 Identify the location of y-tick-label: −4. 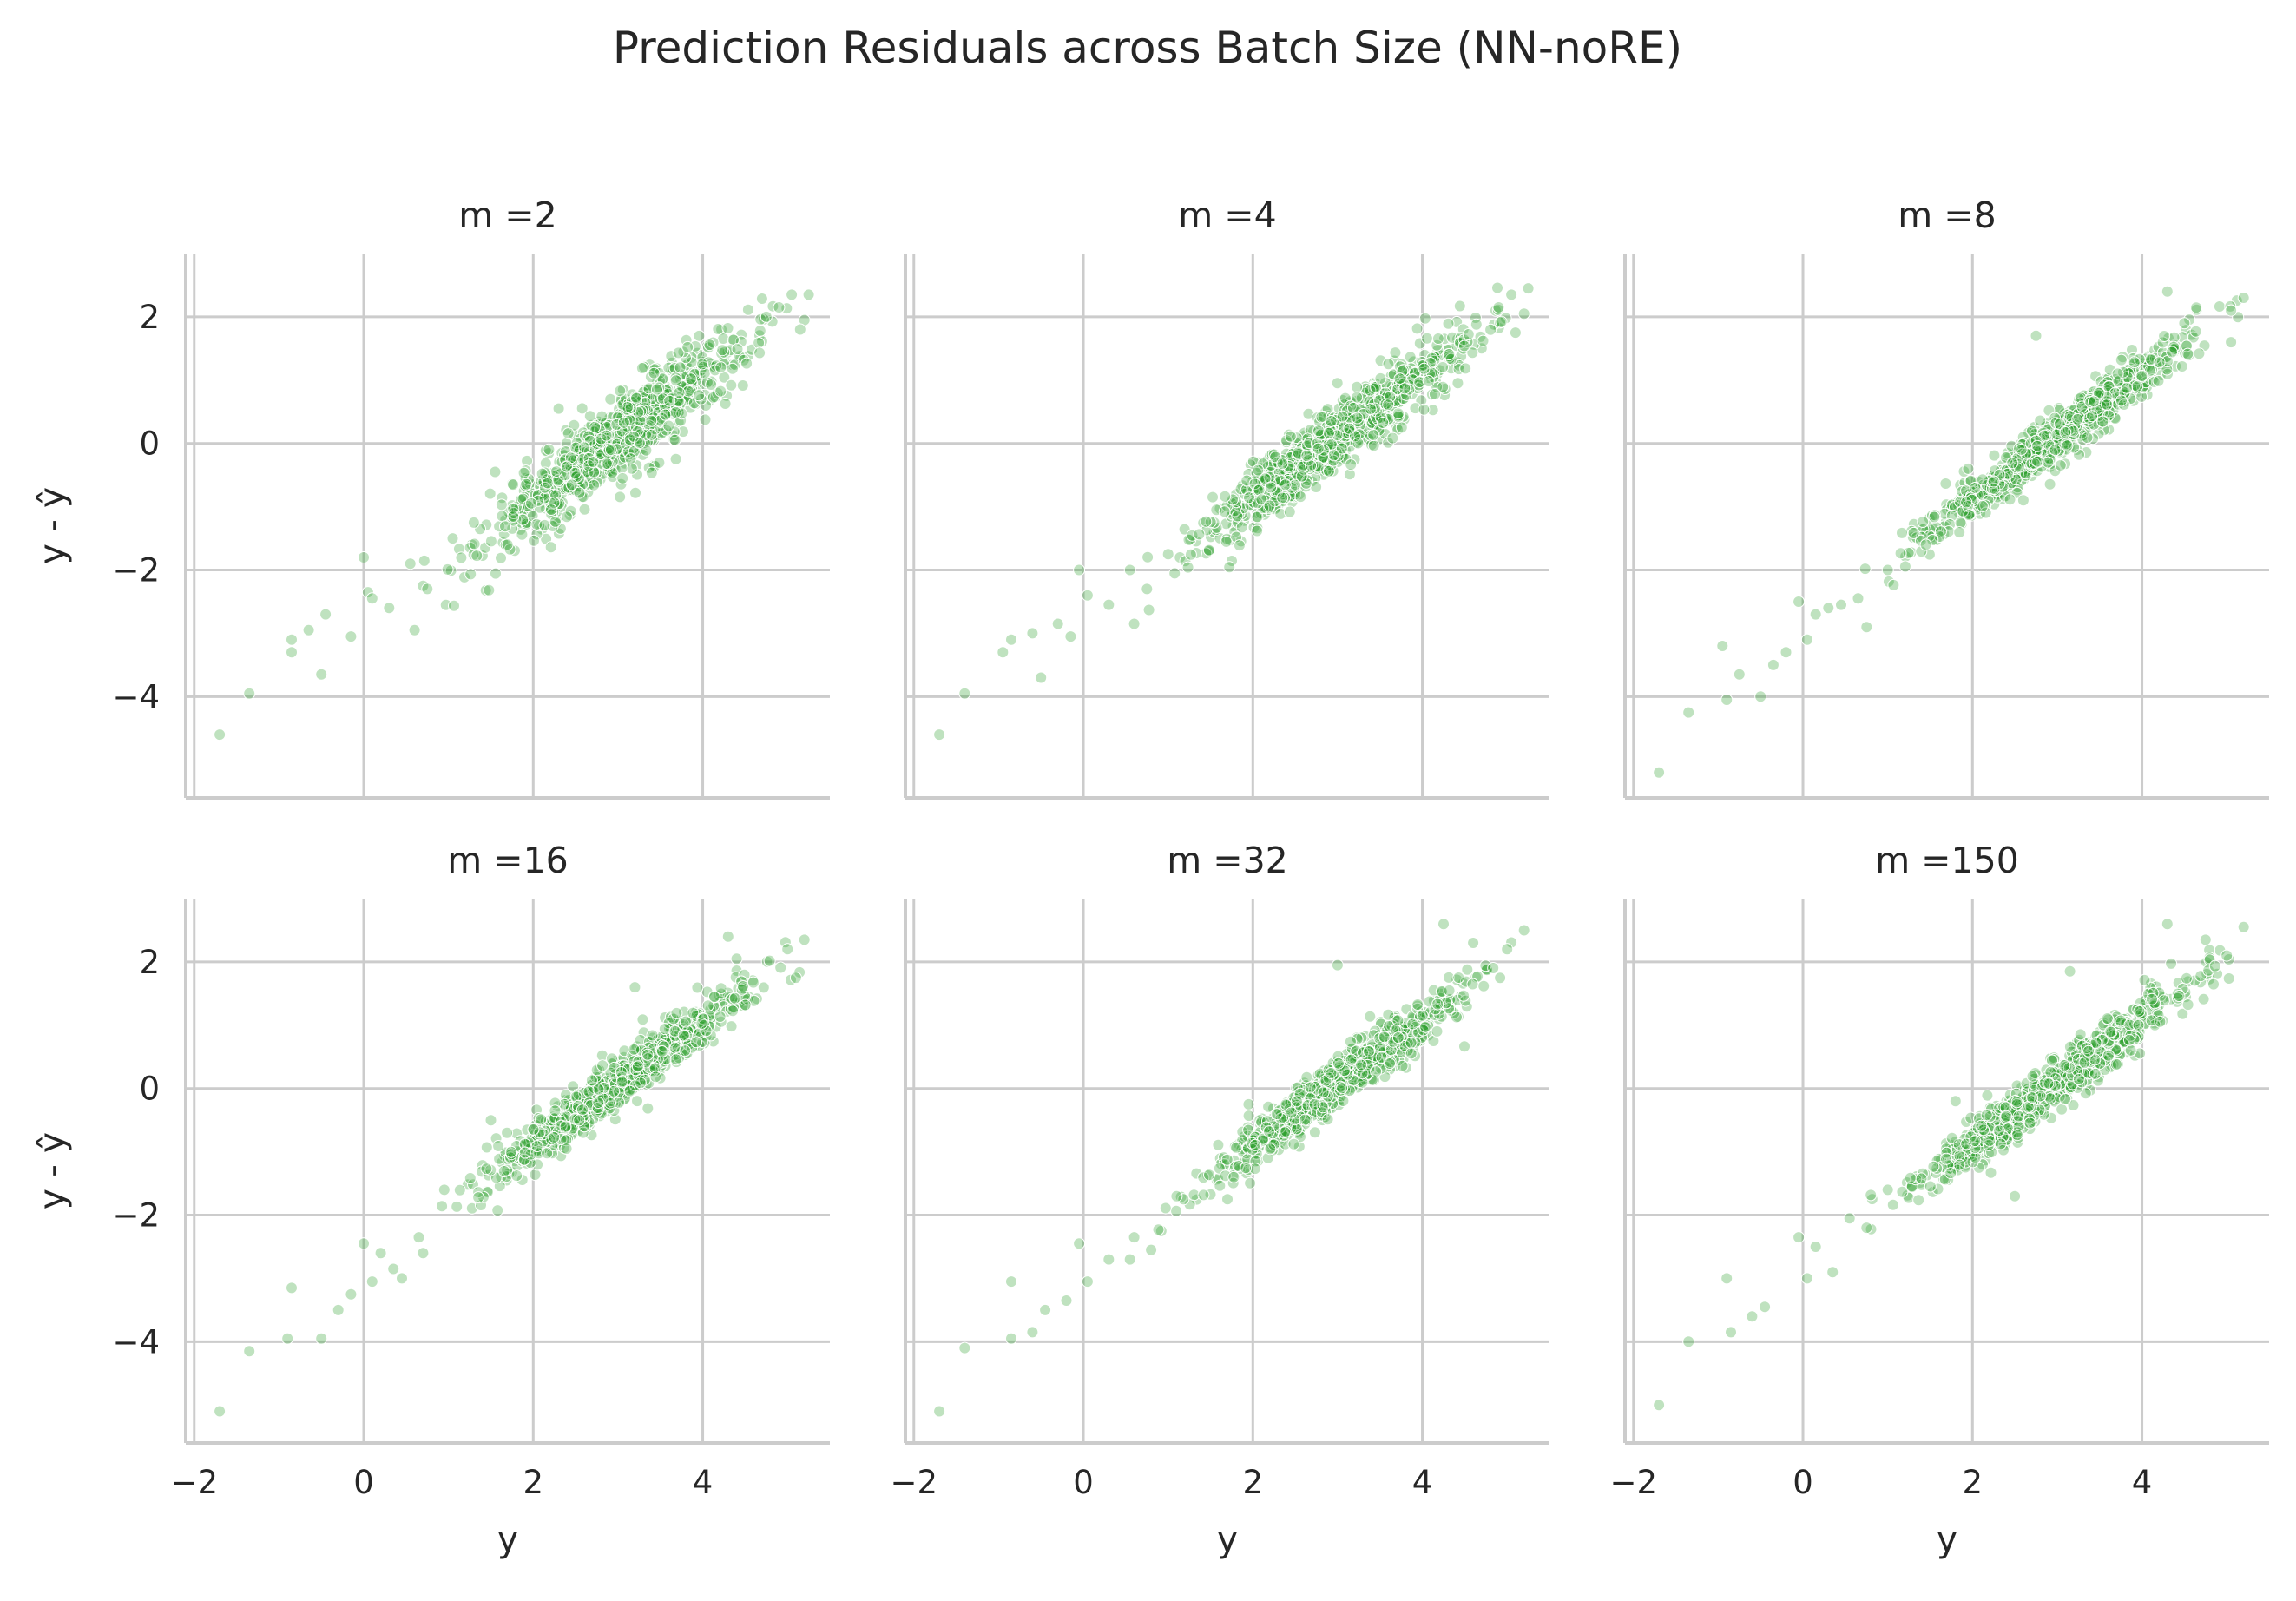
(136, 696).